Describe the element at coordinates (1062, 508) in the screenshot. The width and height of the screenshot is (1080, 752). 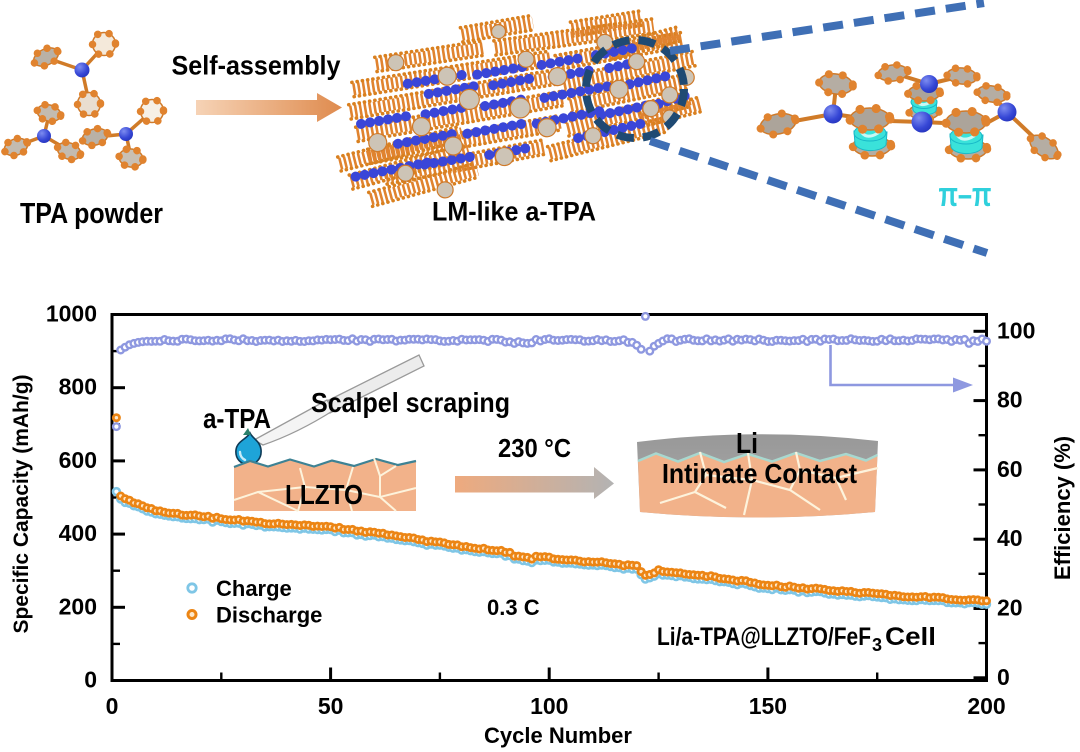
I see `svg-text: Efficiency (%)` at that location.